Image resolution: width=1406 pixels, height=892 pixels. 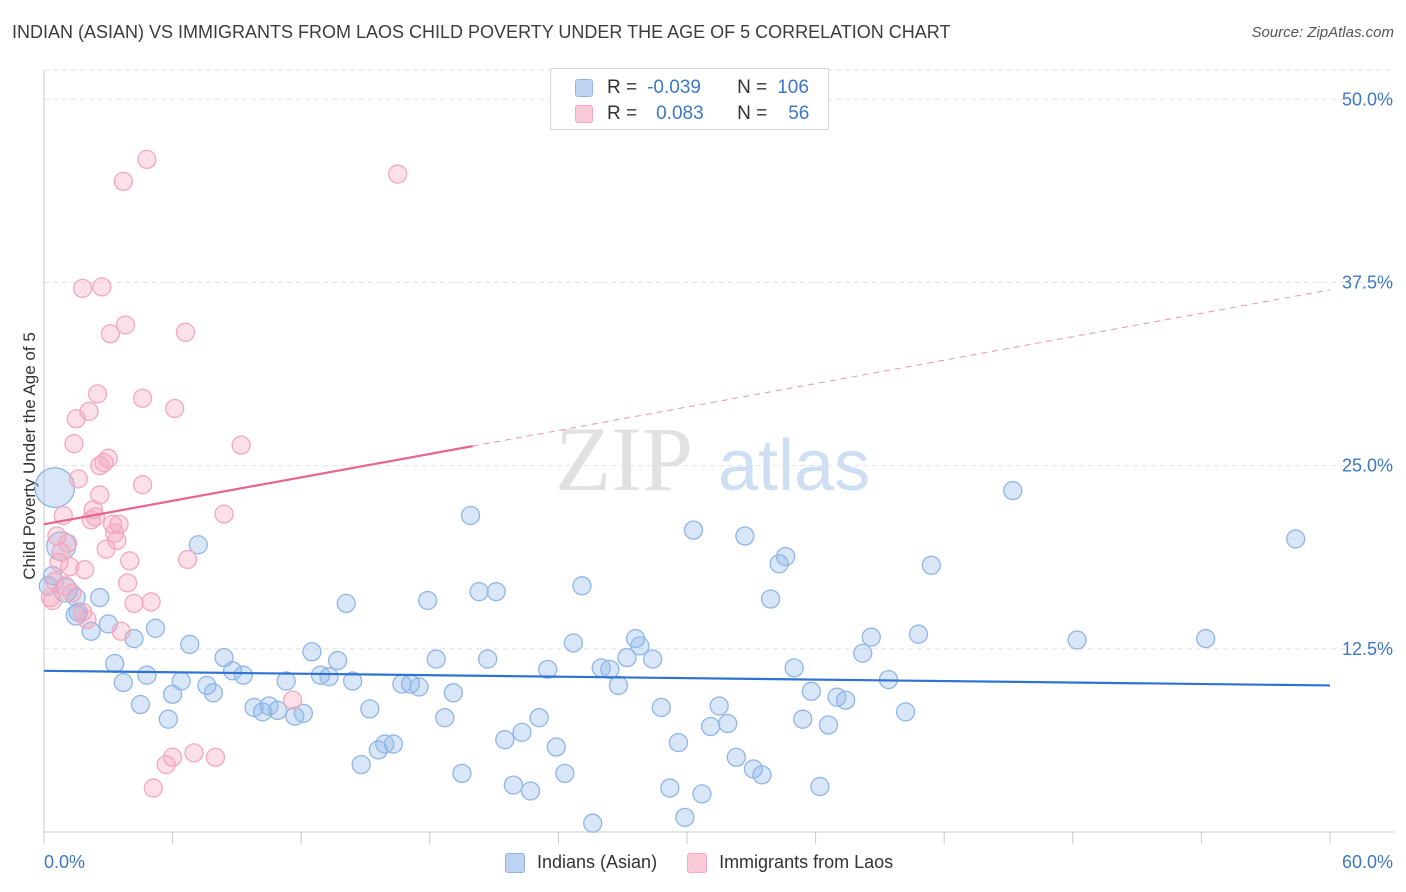 What do you see at coordinates (714, 862) in the screenshot?
I see `series-legend: Indians (Asian) Immigrants from Laos` at bounding box center [714, 862].